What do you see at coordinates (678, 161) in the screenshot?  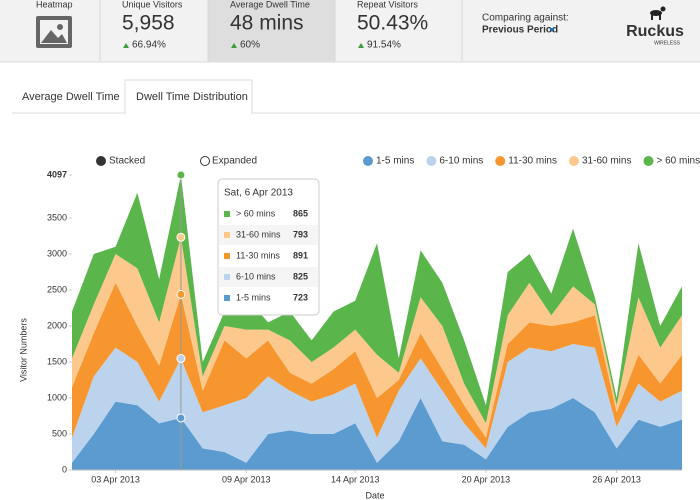 I see `legend-label: > 60 mins` at bounding box center [678, 161].